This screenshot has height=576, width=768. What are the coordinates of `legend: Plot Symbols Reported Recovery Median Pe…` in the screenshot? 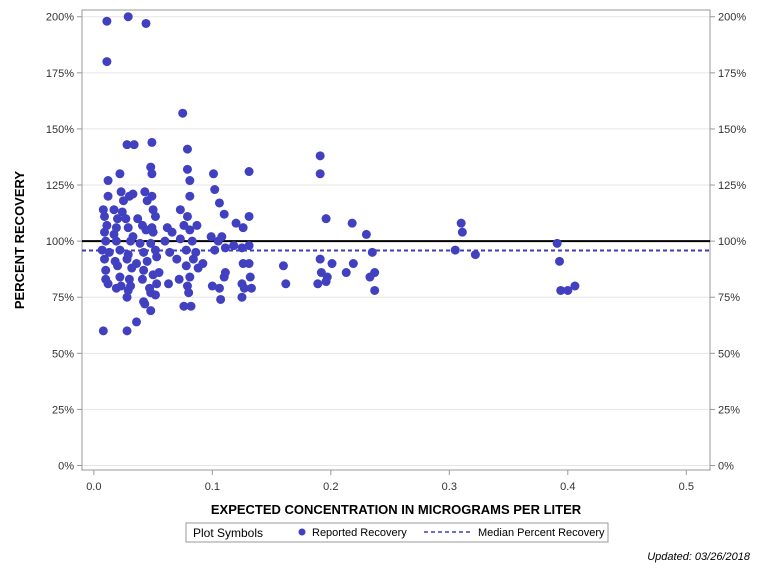 It's located at (397, 532).